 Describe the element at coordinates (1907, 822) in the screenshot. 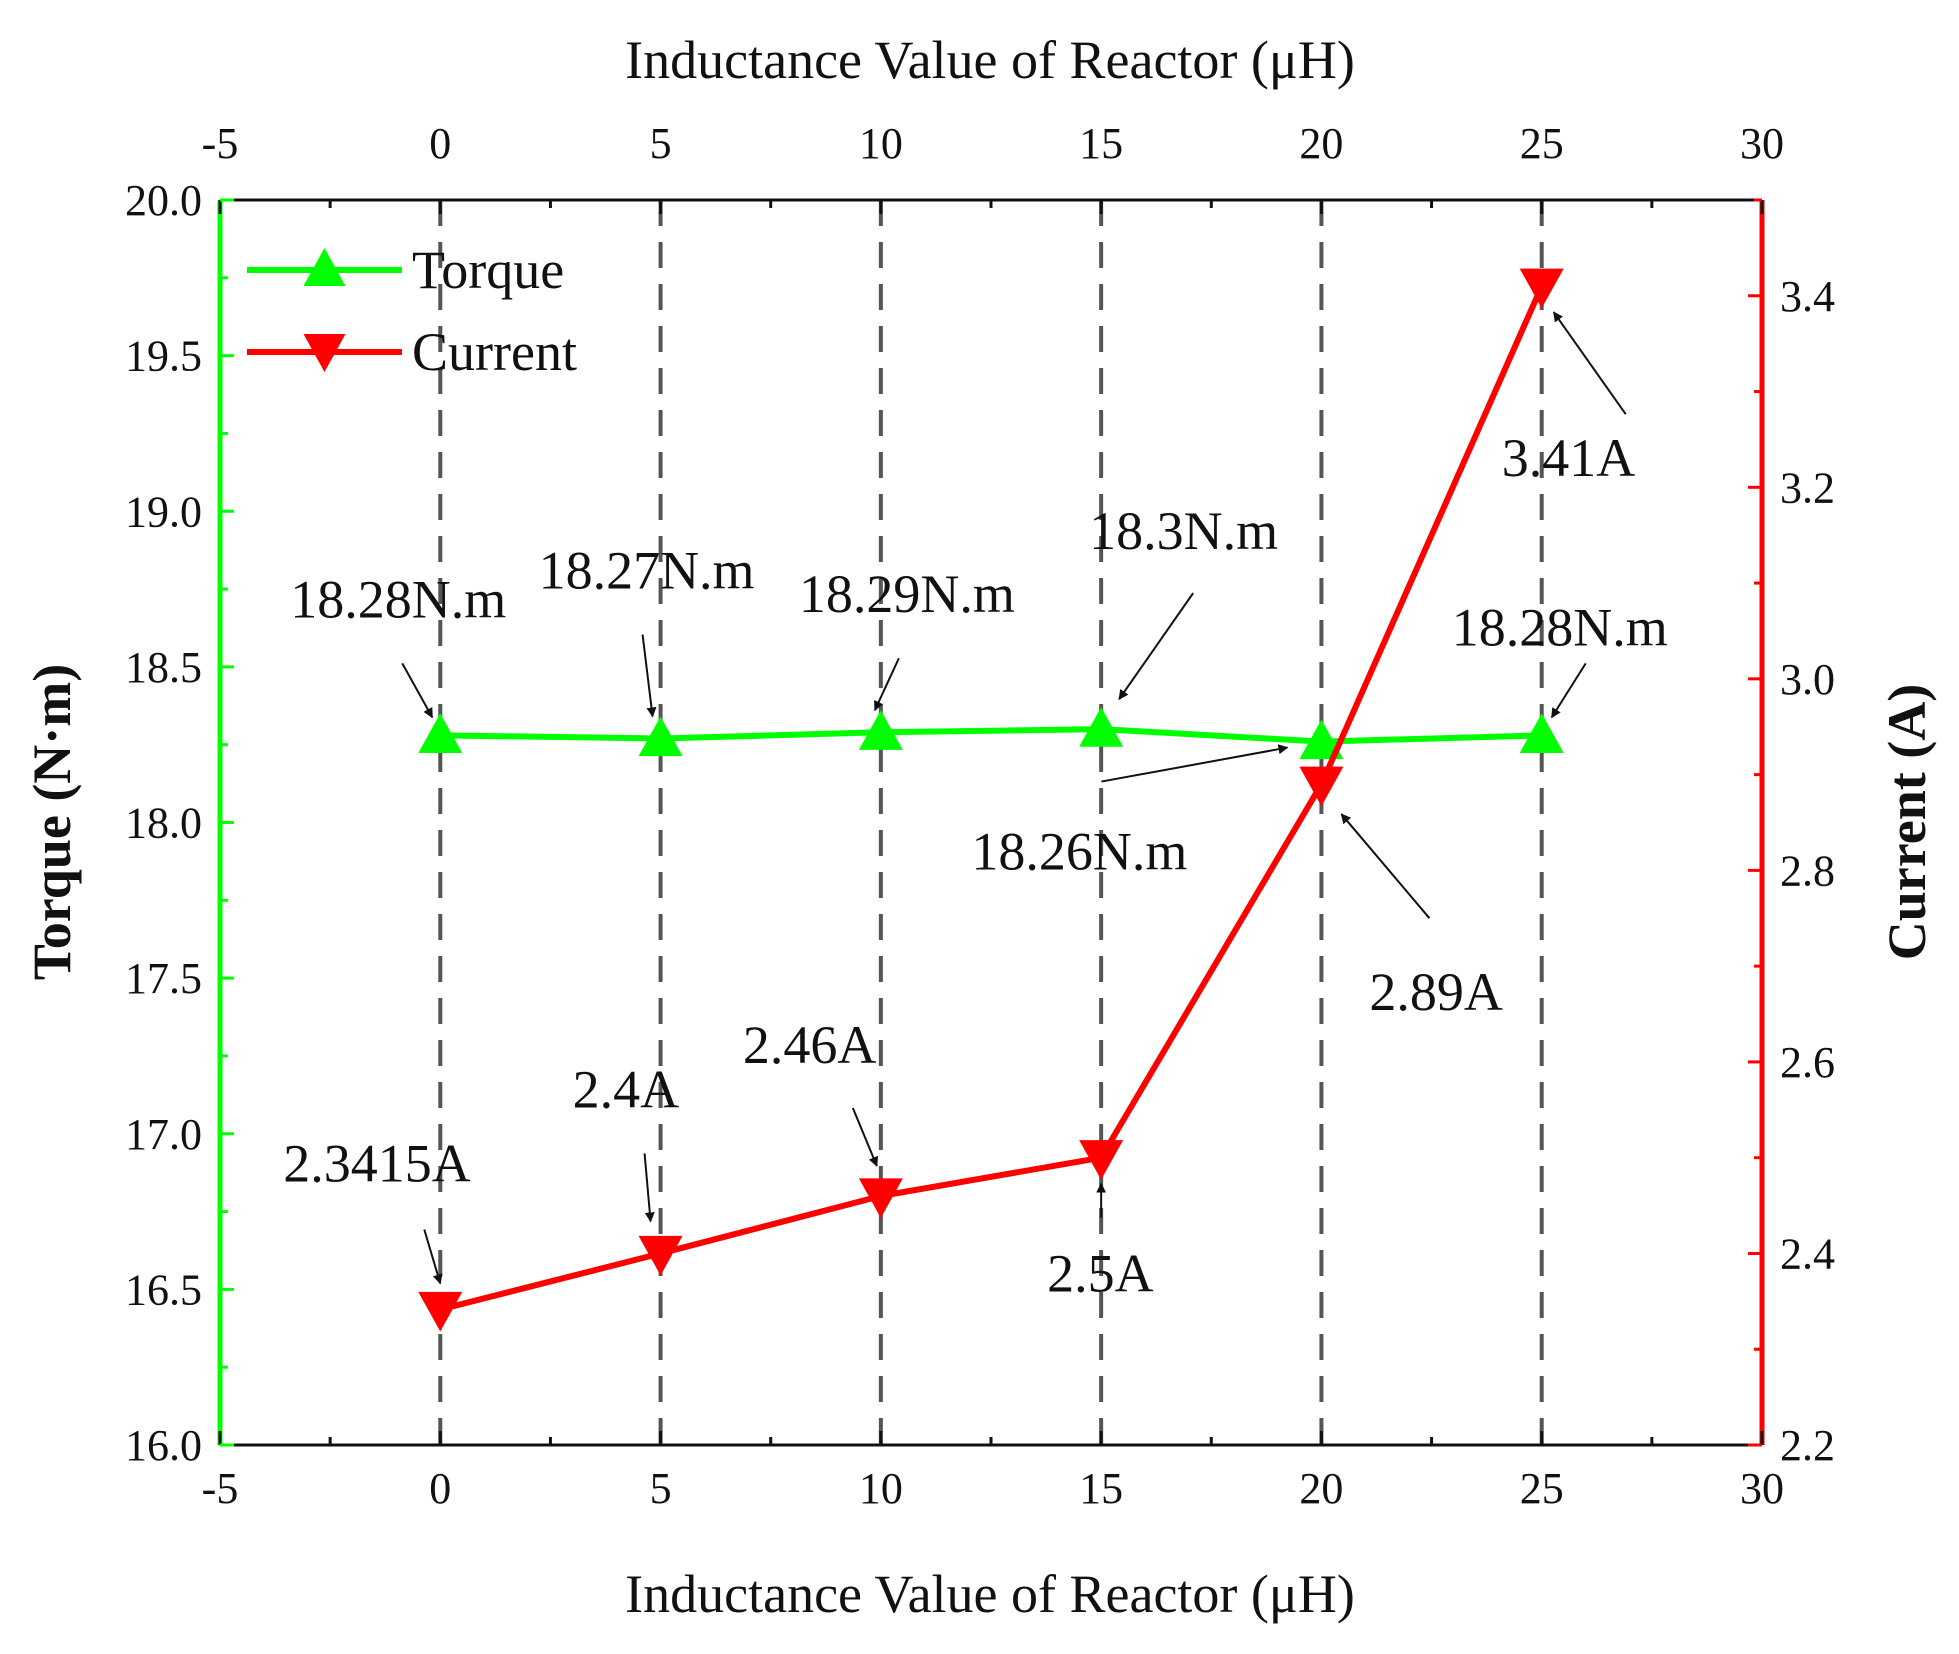

I see `y-axis-title-right: Current (A)` at that location.